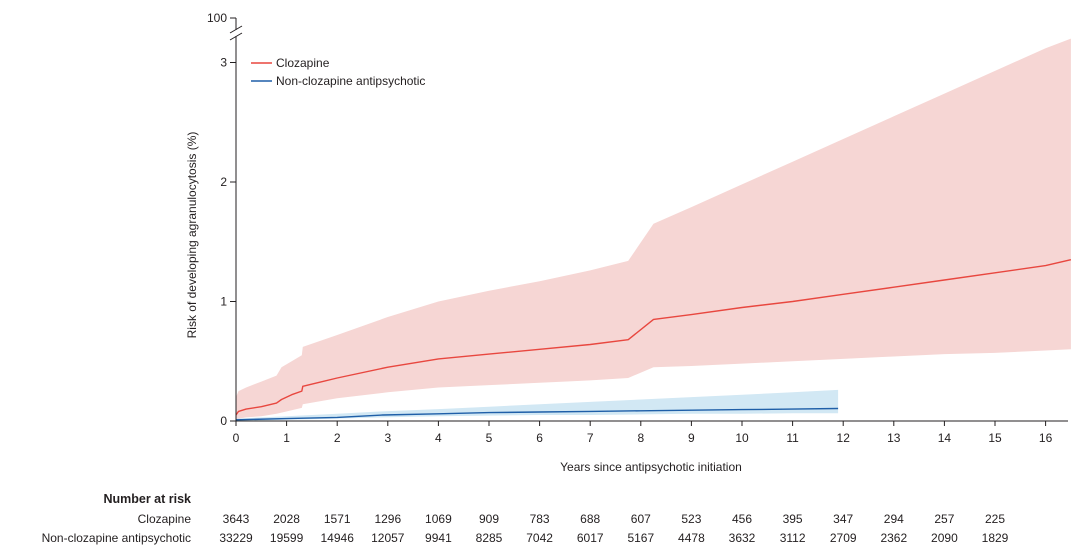  What do you see at coordinates (539, 438) in the screenshot?
I see `x-tick-label-6: 6` at bounding box center [539, 438].